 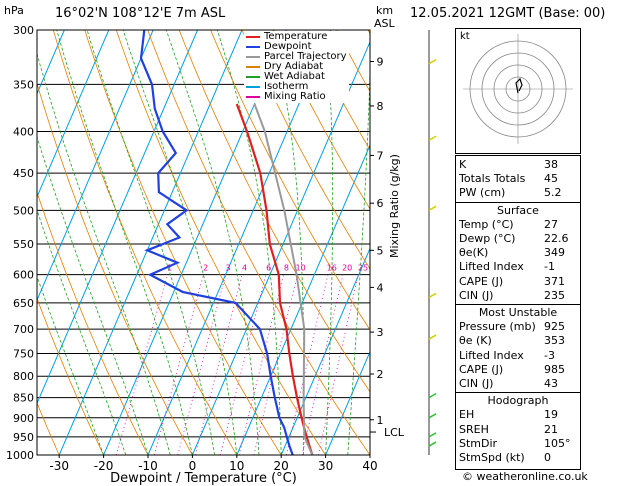 What do you see at coordinates (296, 37) in the screenshot?
I see `legend-item: Temperature` at bounding box center [296, 37].